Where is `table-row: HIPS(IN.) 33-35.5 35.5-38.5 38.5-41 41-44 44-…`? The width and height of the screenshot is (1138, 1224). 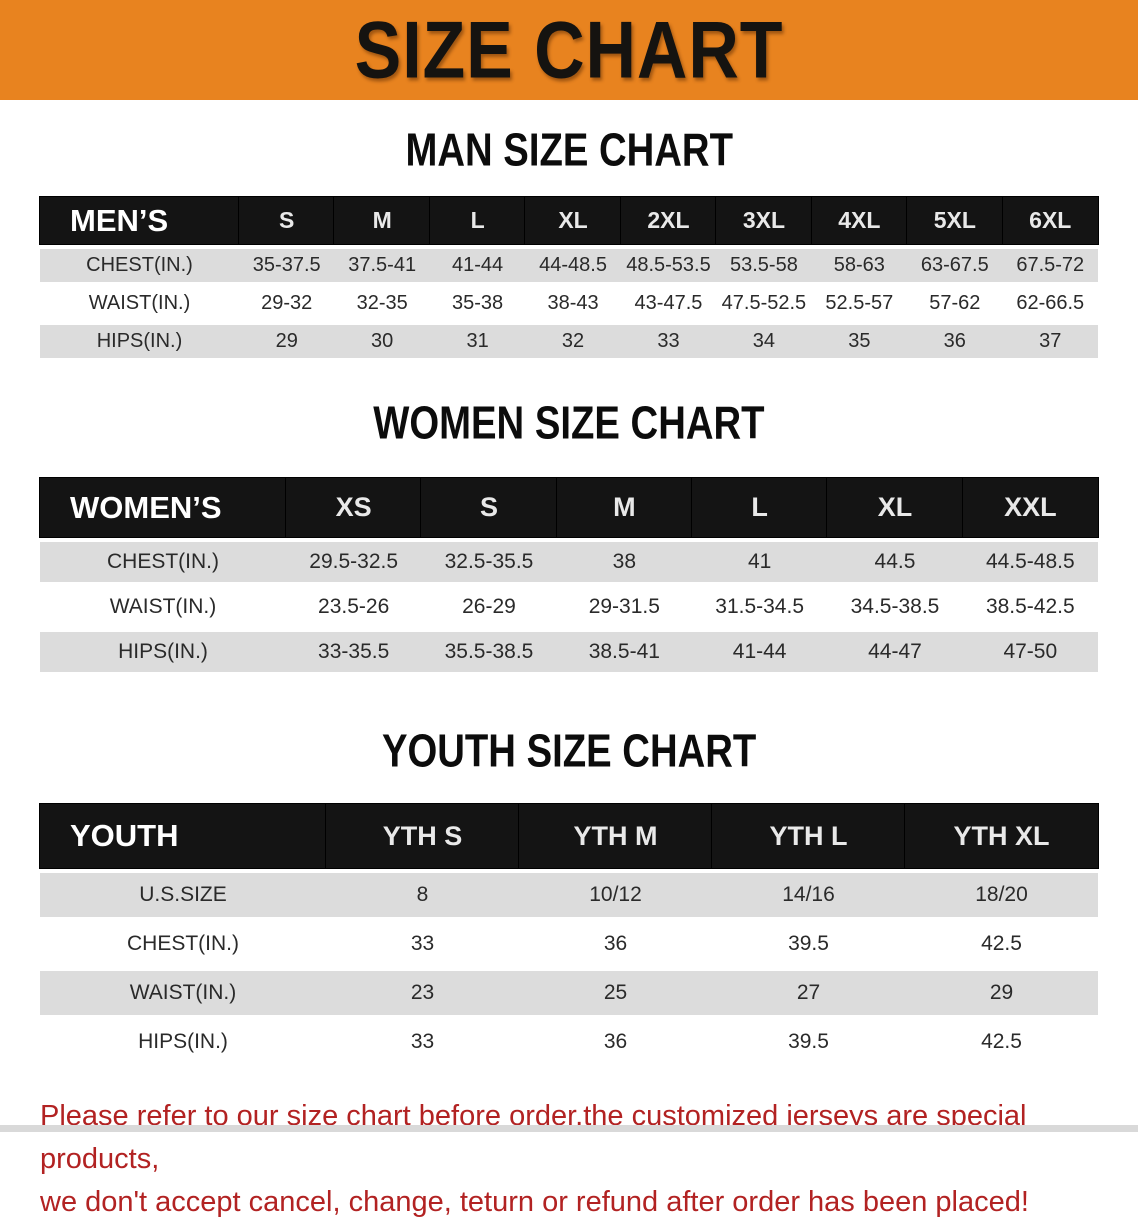 table-row: HIPS(IN.) 33-35.5 35.5-38.5 38.5-41 41-44 44-… is located at coordinates (569, 652).